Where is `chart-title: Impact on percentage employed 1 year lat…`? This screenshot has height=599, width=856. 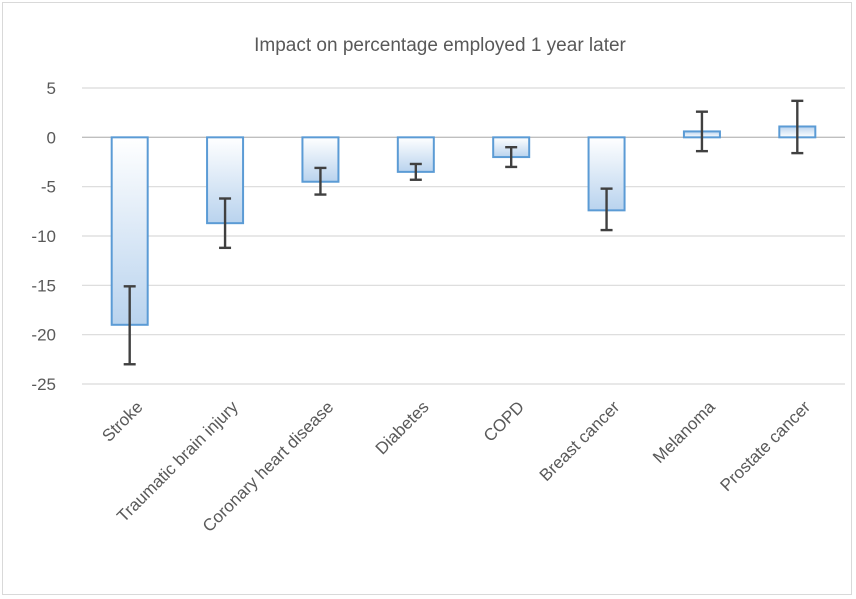
chart-title: Impact on percentage employed 1 year lat… is located at coordinates (440, 45).